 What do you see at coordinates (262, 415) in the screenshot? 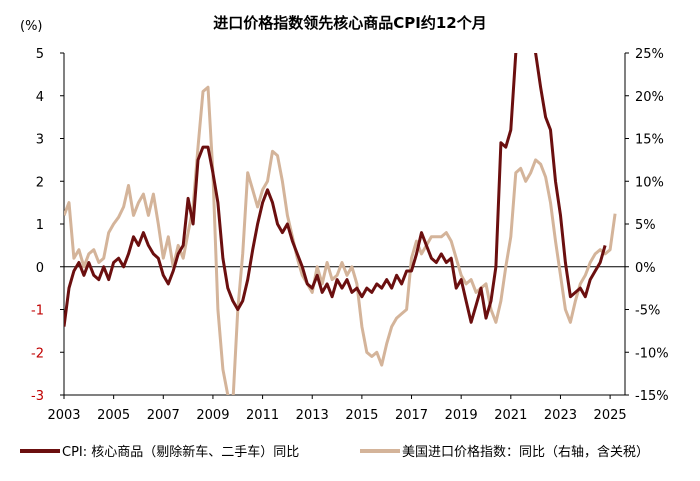
I see `x-tick-label: 2011` at bounding box center [262, 415].